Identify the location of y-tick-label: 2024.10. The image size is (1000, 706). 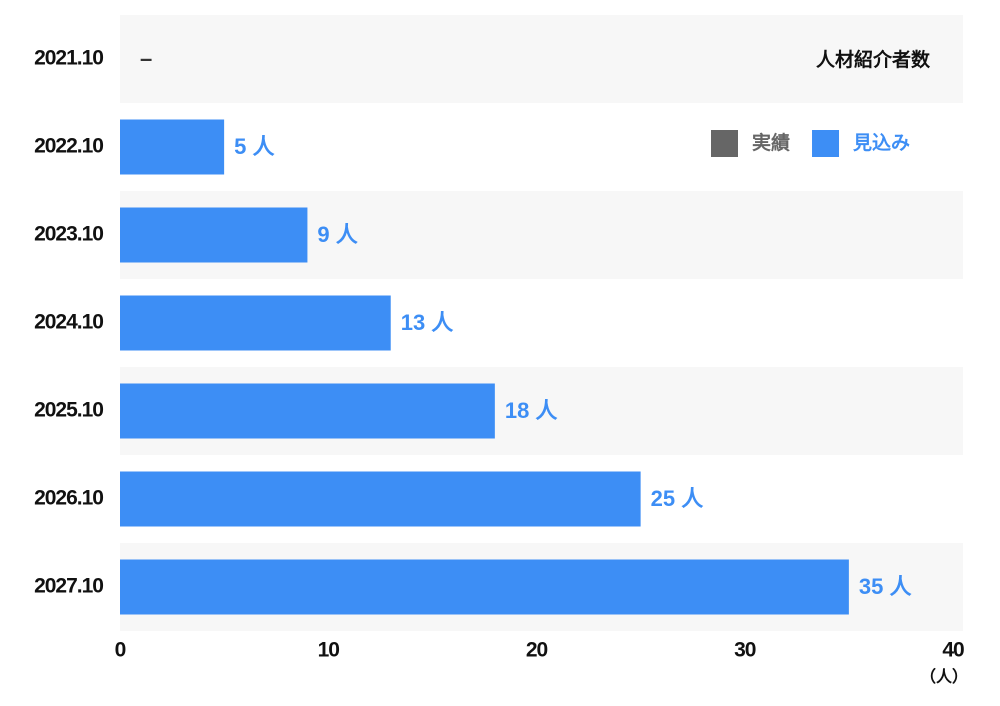
(68, 322).